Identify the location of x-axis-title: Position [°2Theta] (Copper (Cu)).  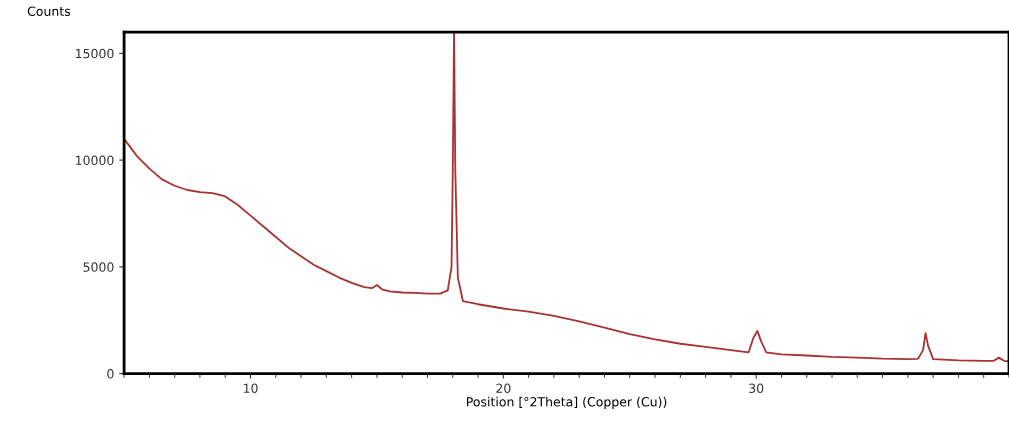
(566, 402).